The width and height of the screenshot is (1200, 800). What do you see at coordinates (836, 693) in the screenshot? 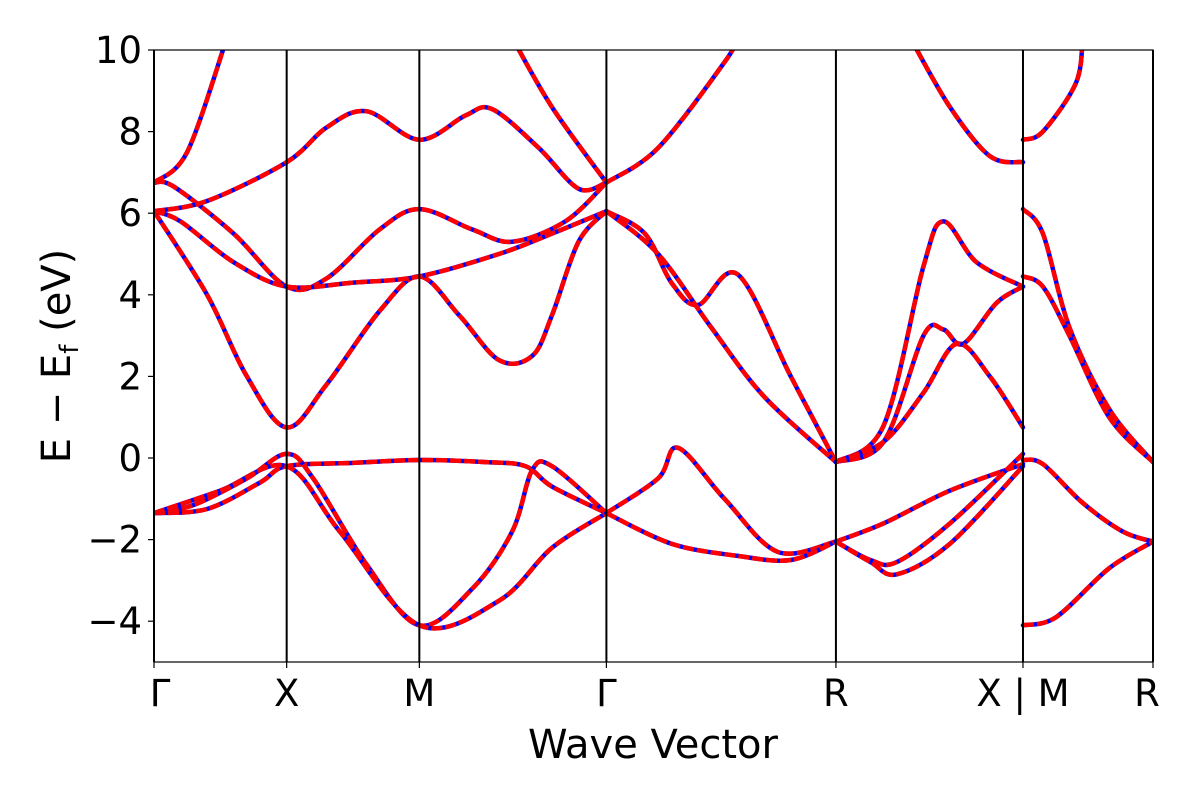
I see `x-tick-label-5: R` at bounding box center [836, 693].